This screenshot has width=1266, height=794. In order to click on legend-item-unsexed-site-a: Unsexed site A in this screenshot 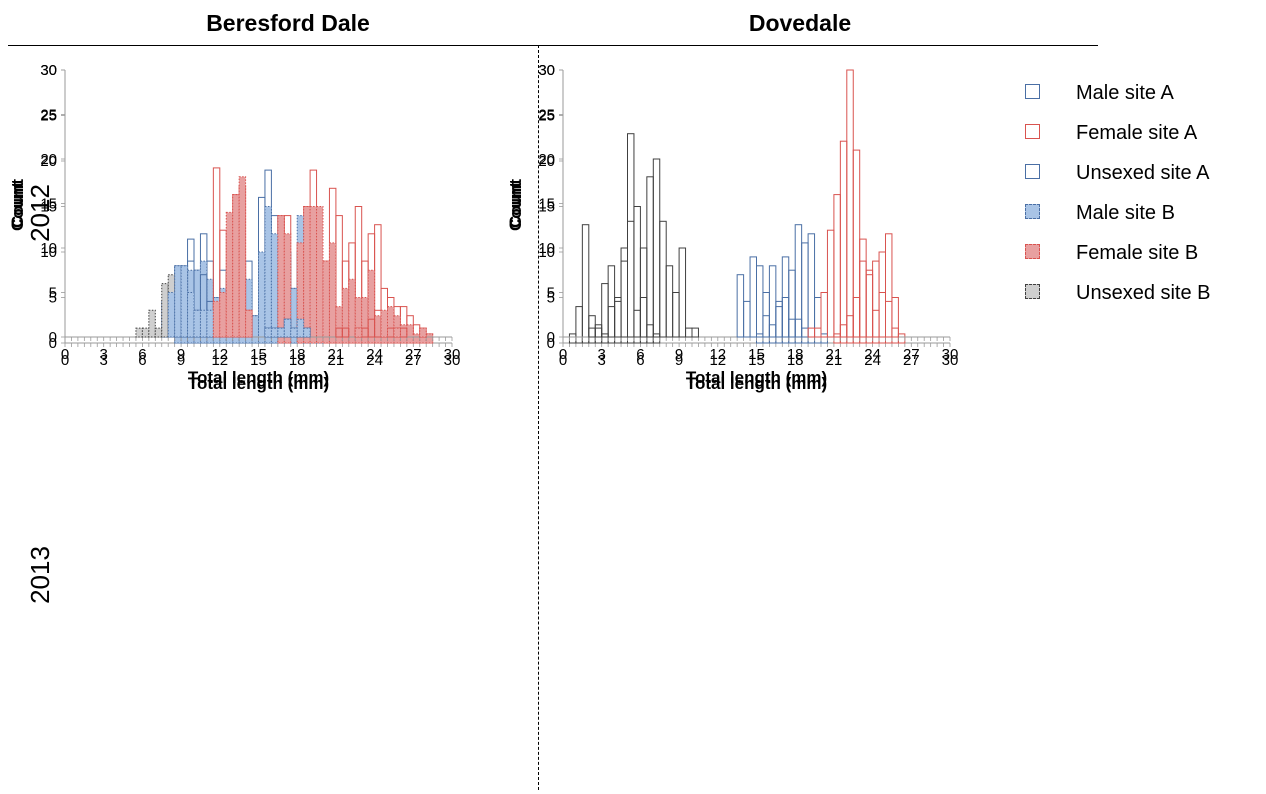, I will do `click(1145, 173)`.